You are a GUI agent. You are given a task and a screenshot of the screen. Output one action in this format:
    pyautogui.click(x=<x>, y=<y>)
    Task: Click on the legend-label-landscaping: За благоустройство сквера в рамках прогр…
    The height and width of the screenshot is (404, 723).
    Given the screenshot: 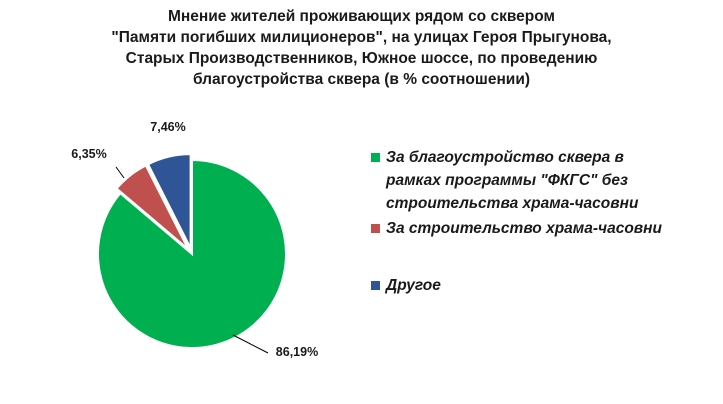 What is the action you would take?
    pyautogui.click(x=548, y=180)
    